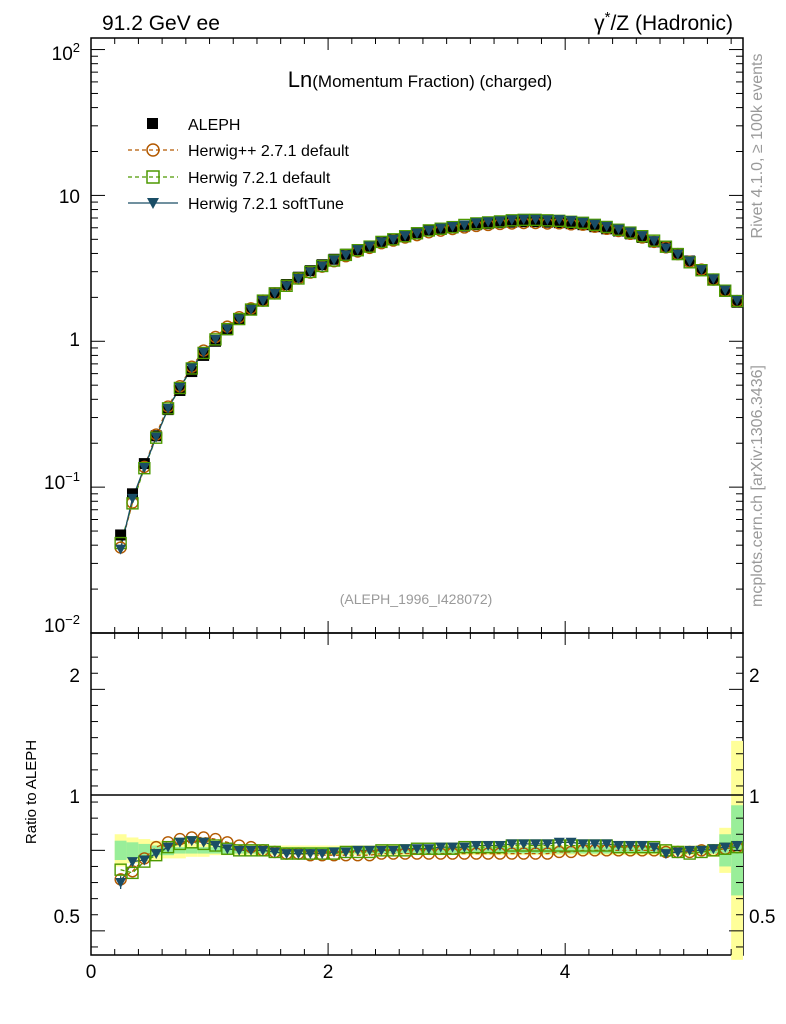 Image resolution: width=786 pixels, height=1024 pixels. What do you see at coordinates (74, 340) in the screenshot?
I see `main-y-tick-label: 1` at bounding box center [74, 340].